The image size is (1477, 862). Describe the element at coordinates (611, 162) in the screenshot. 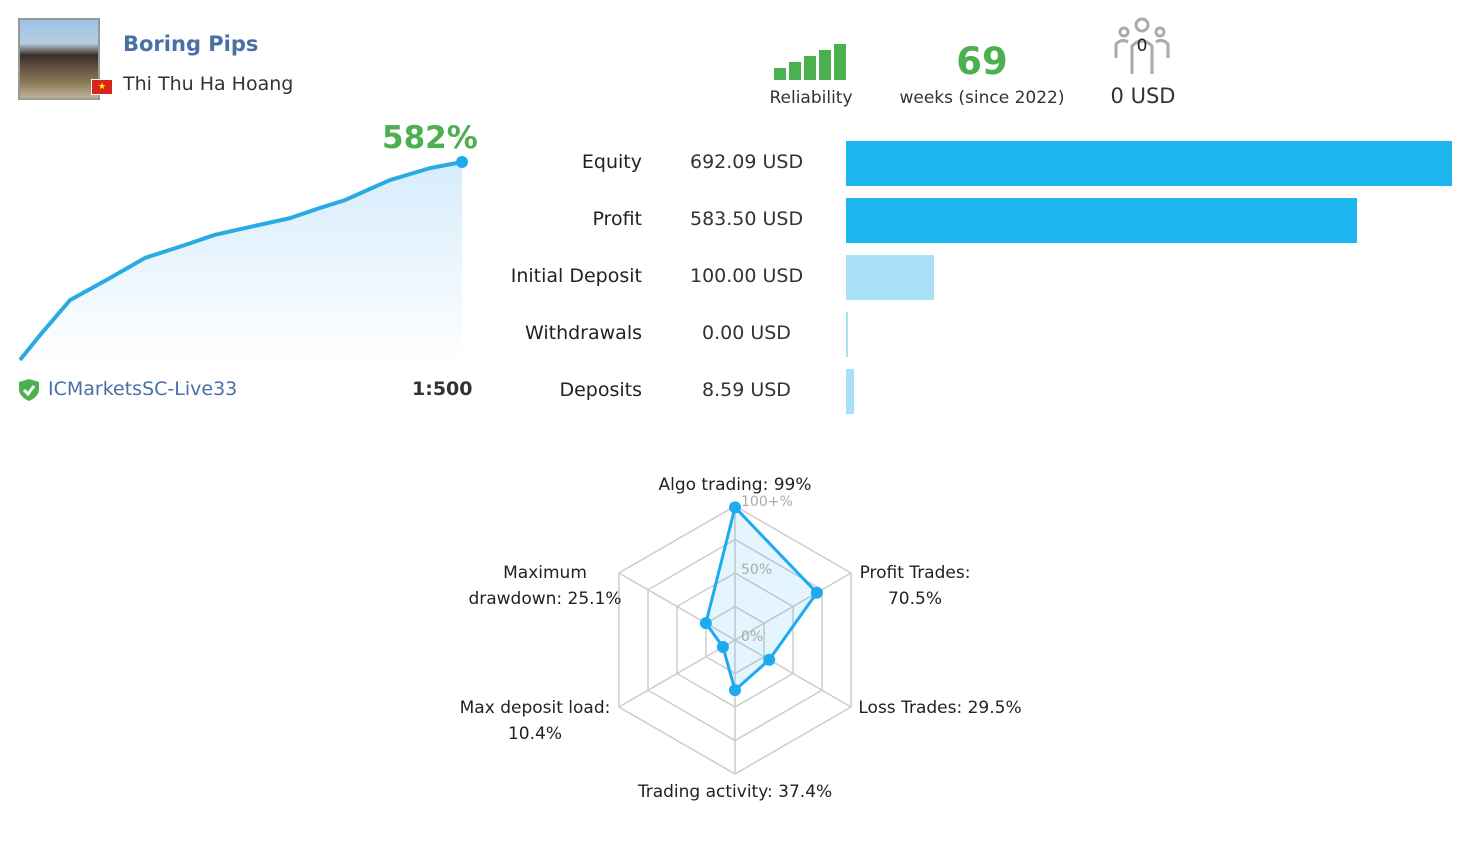

I see `balance-label: Equity` at that location.